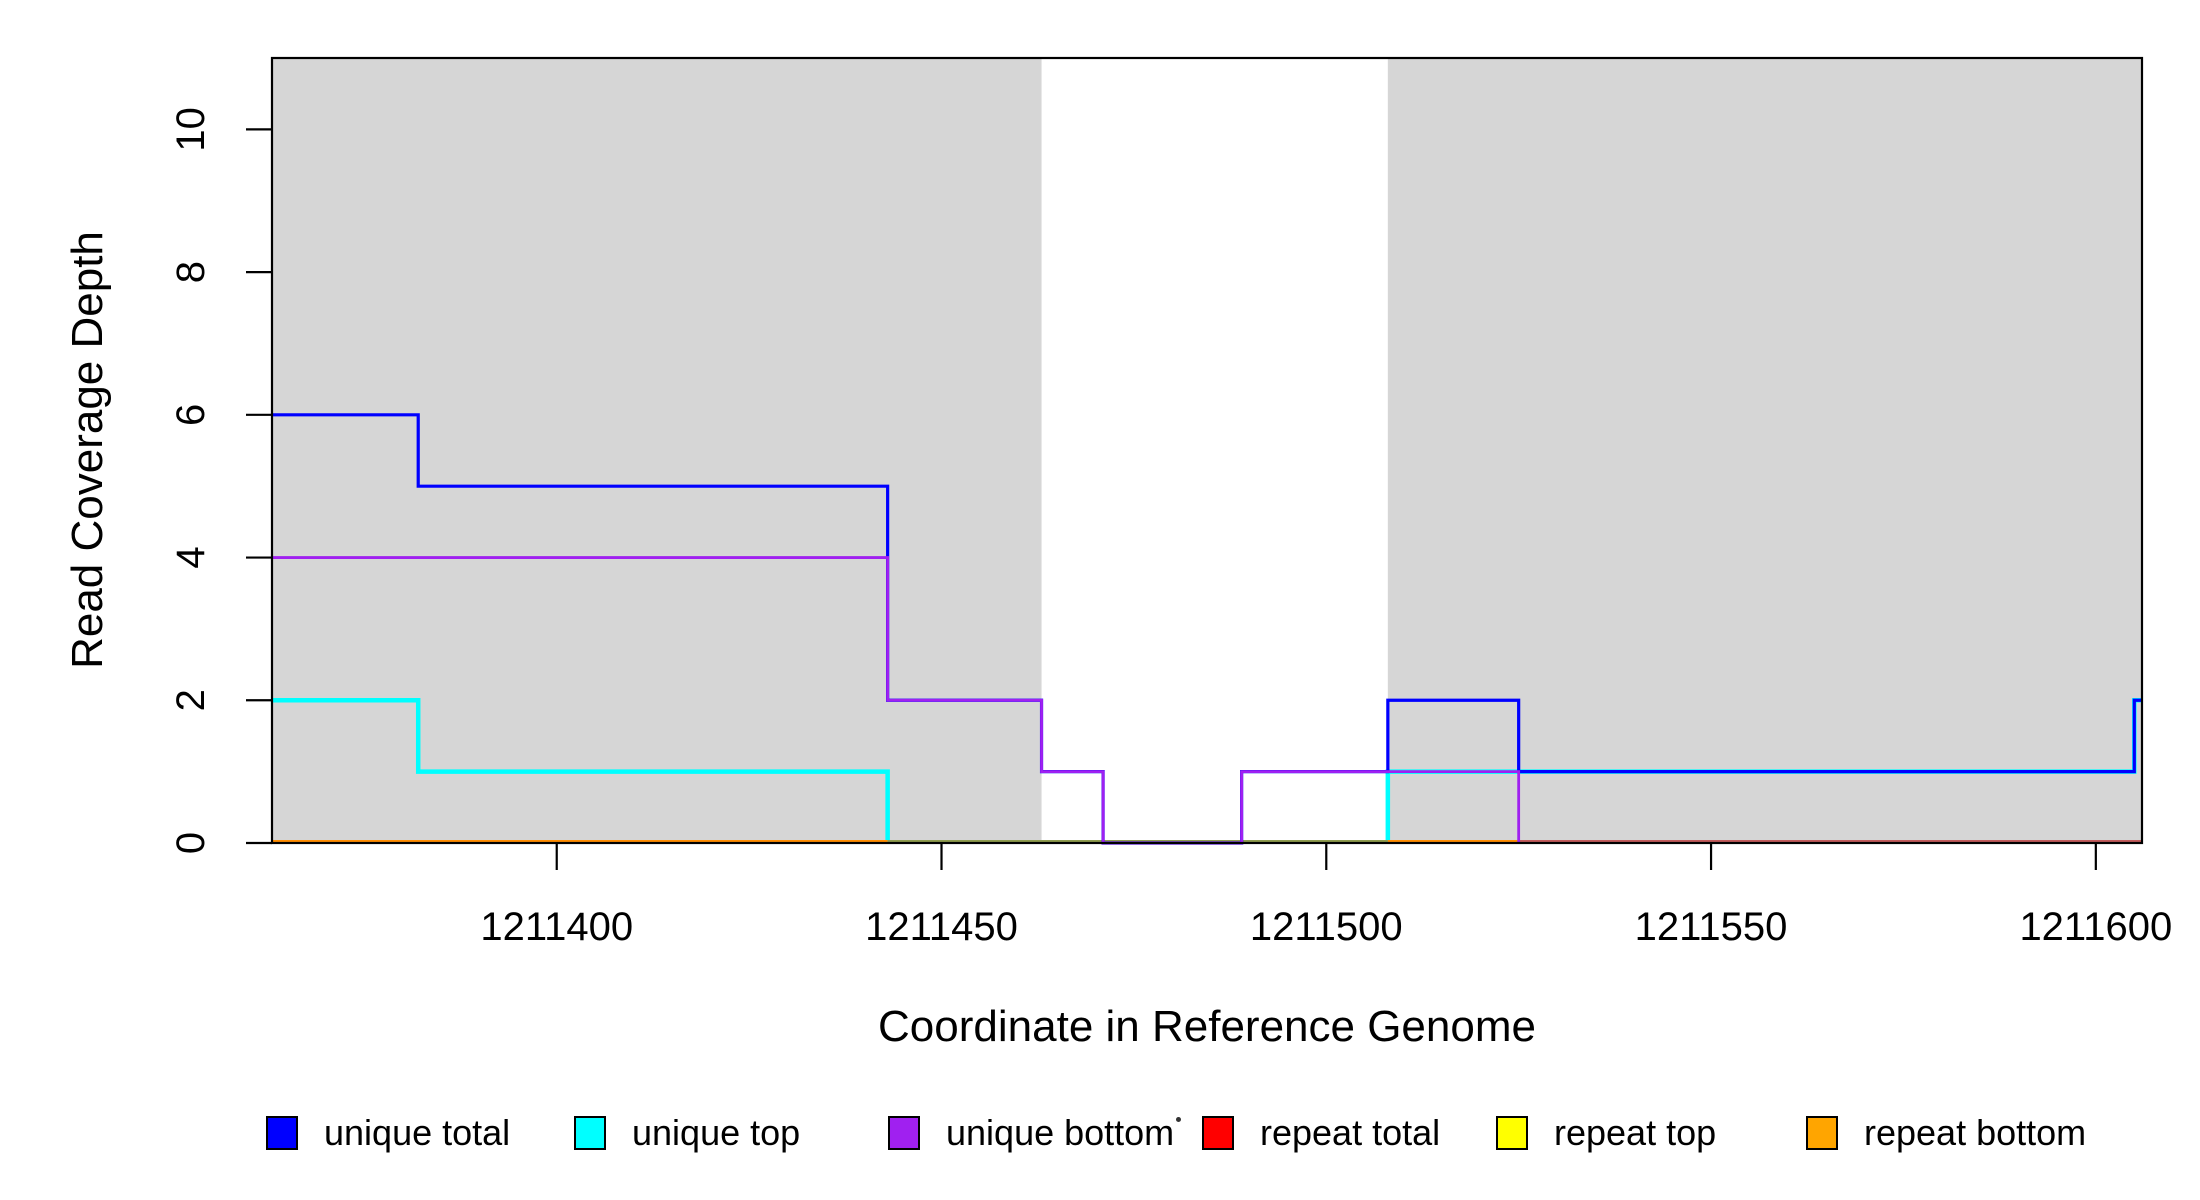  What do you see at coordinates (1207, 1026) in the screenshot?
I see `x-axis-title: Coordinate in Reference Genome` at bounding box center [1207, 1026].